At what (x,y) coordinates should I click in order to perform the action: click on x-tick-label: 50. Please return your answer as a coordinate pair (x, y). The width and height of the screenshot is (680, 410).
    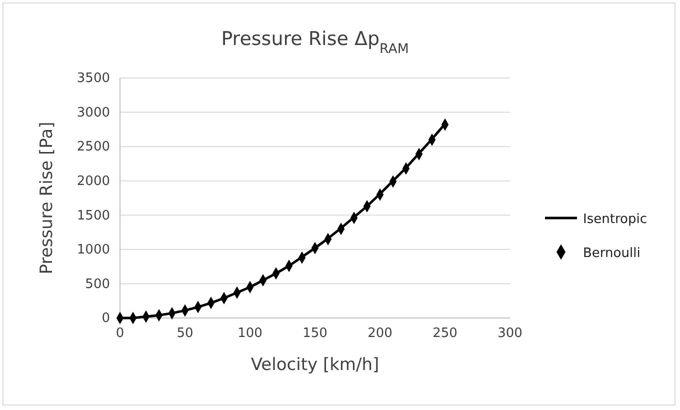
    Looking at the image, I should click on (185, 334).